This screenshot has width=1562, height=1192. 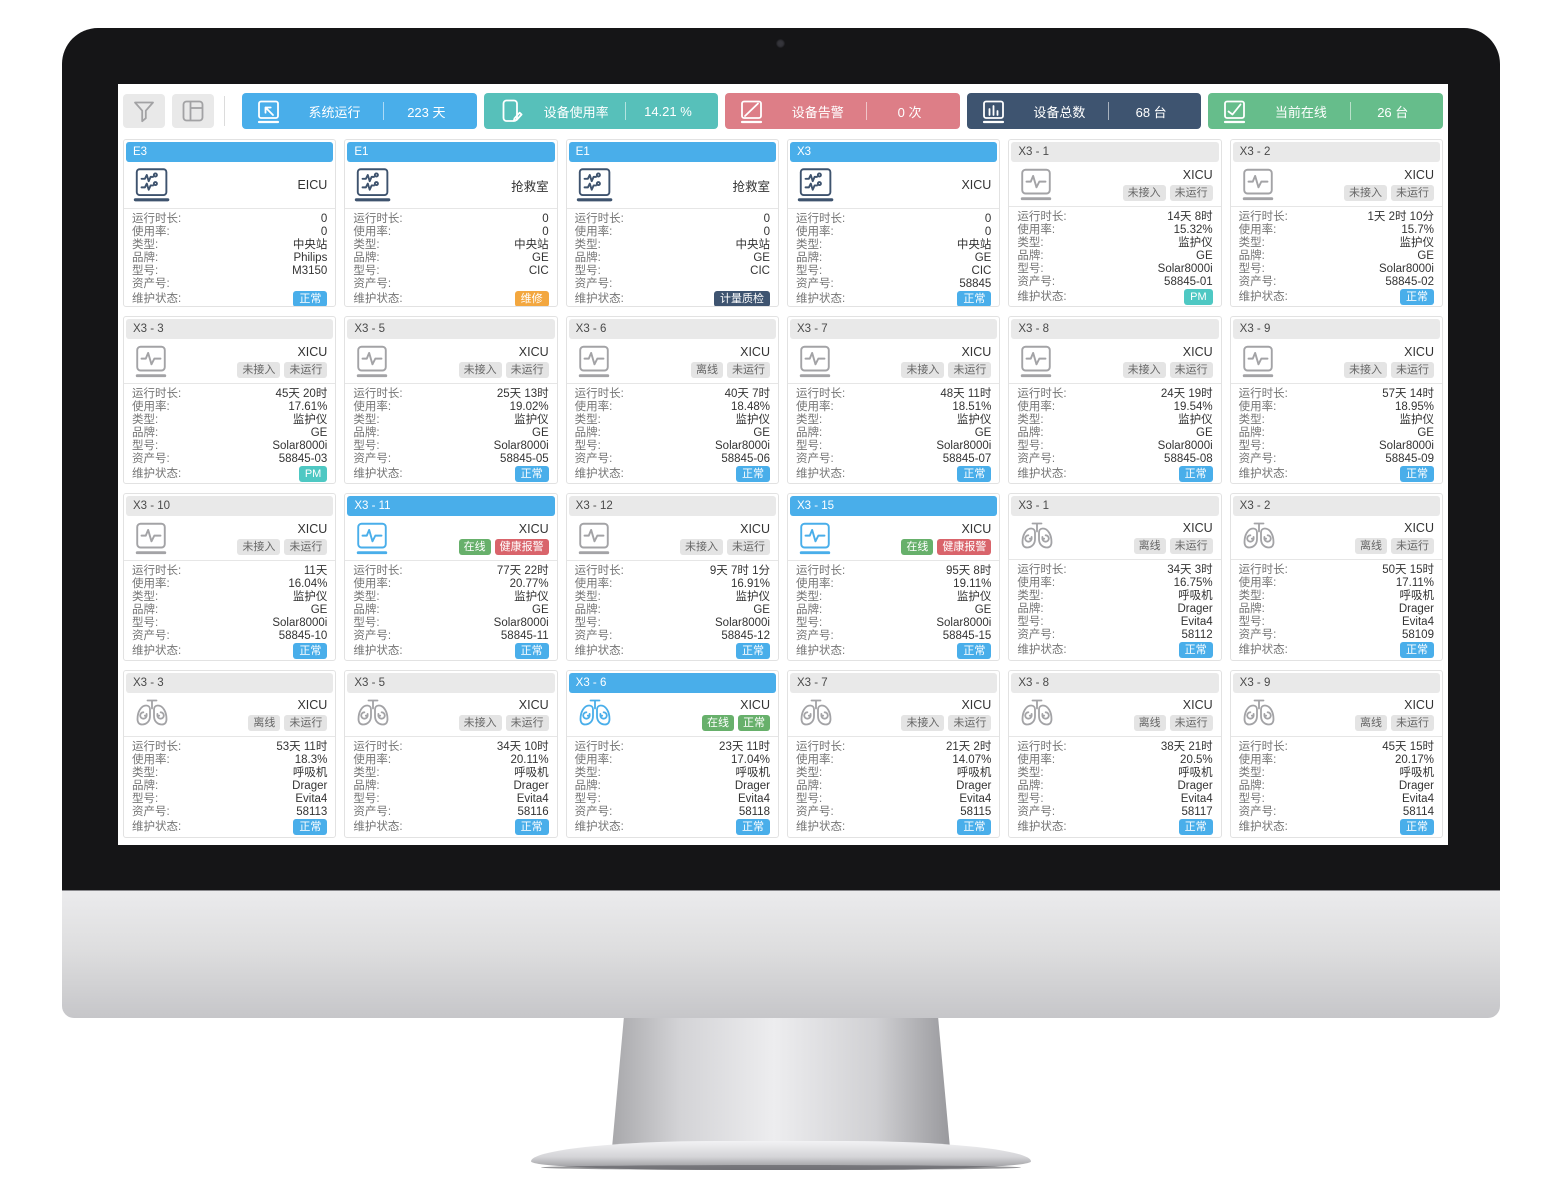 I want to click on stat-online: 当前在线 26 台, so click(x=1325, y=111).